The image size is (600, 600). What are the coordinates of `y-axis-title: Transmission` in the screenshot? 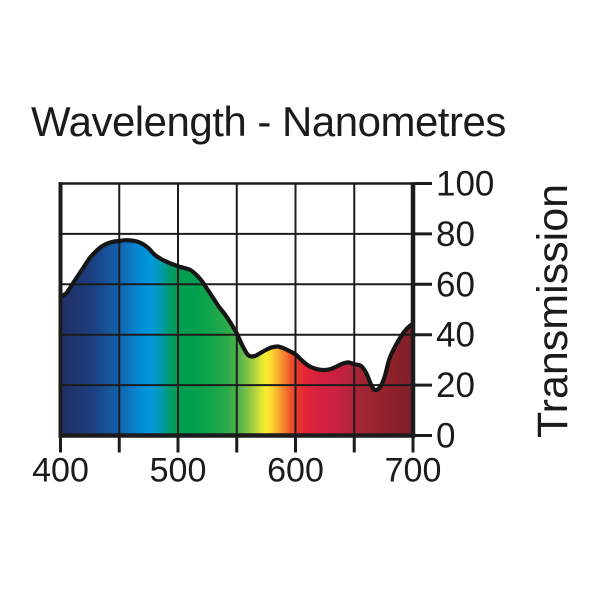 It's located at (553, 311).